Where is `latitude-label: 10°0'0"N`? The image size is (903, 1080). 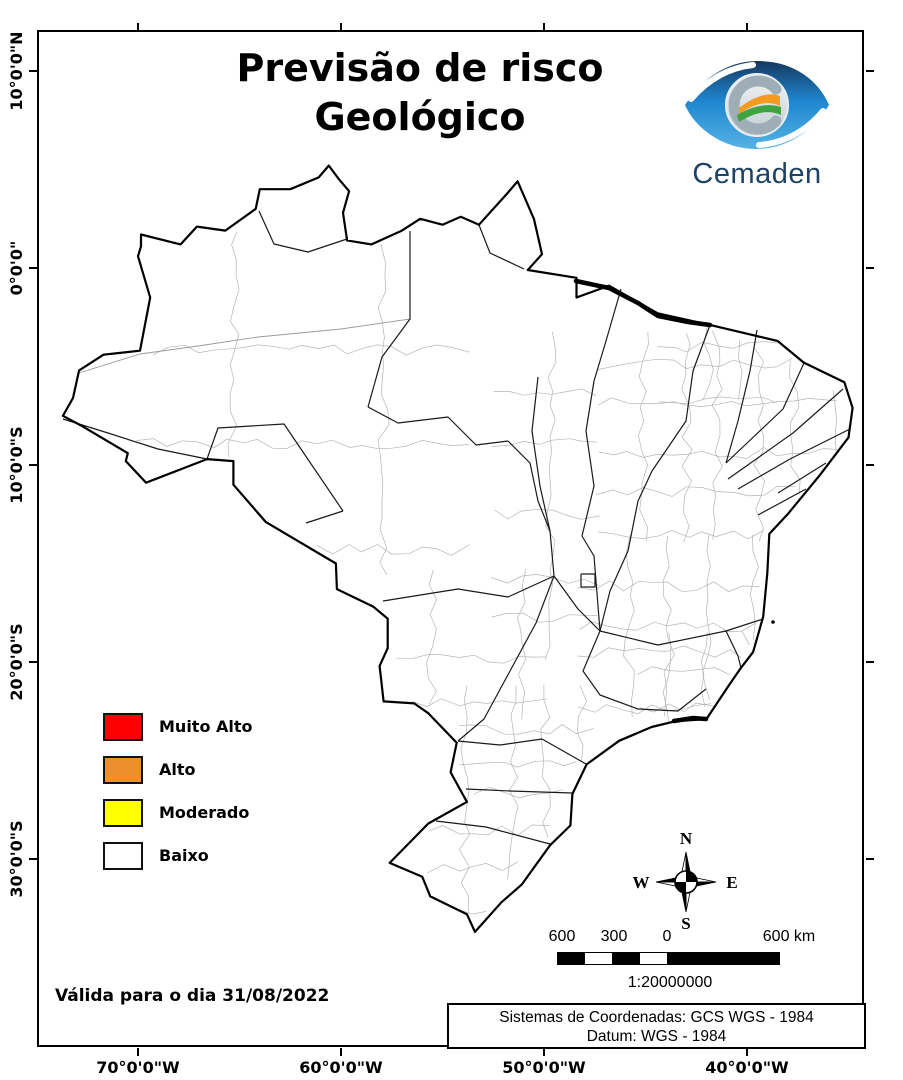
latitude-label: 10°0'0"N is located at coordinates (16, 71).